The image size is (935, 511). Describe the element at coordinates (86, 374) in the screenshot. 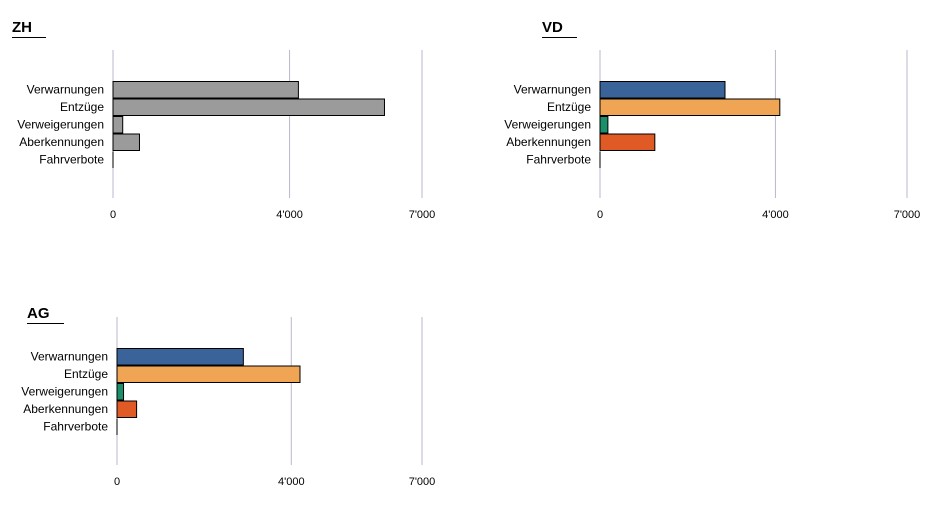

I see `category-label-ag-1: Entzüge` at that location.